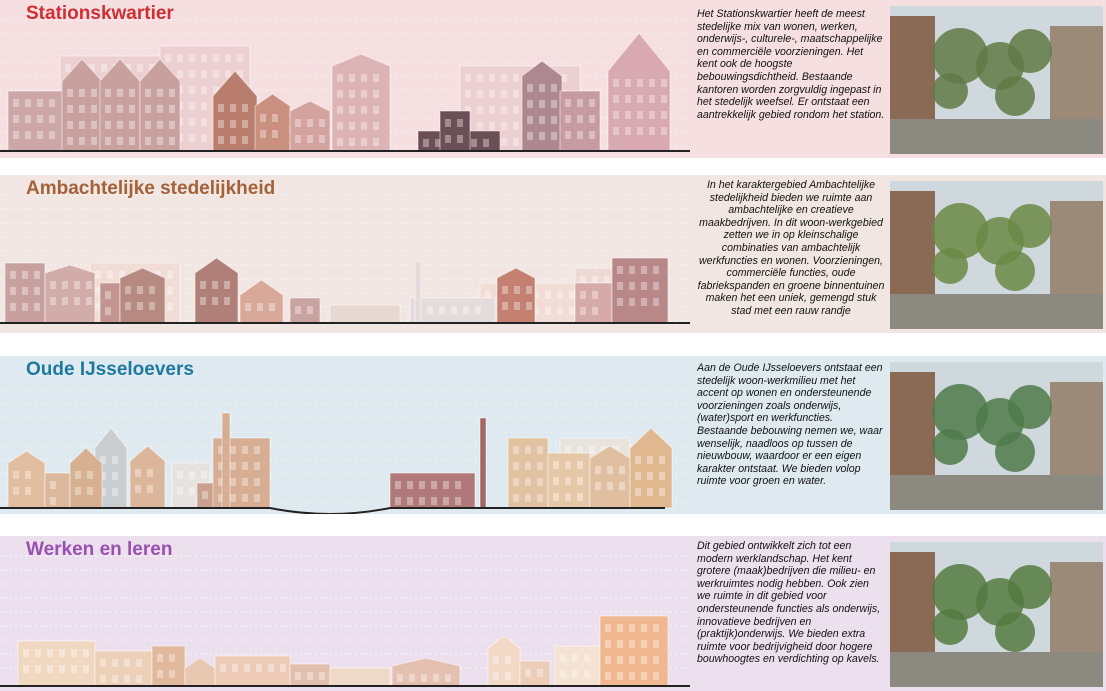  What do you see at coordinates (100, 13) in the screenshot?
I see `panel-title: Stationskwartier` at bounding box center [100, 13].